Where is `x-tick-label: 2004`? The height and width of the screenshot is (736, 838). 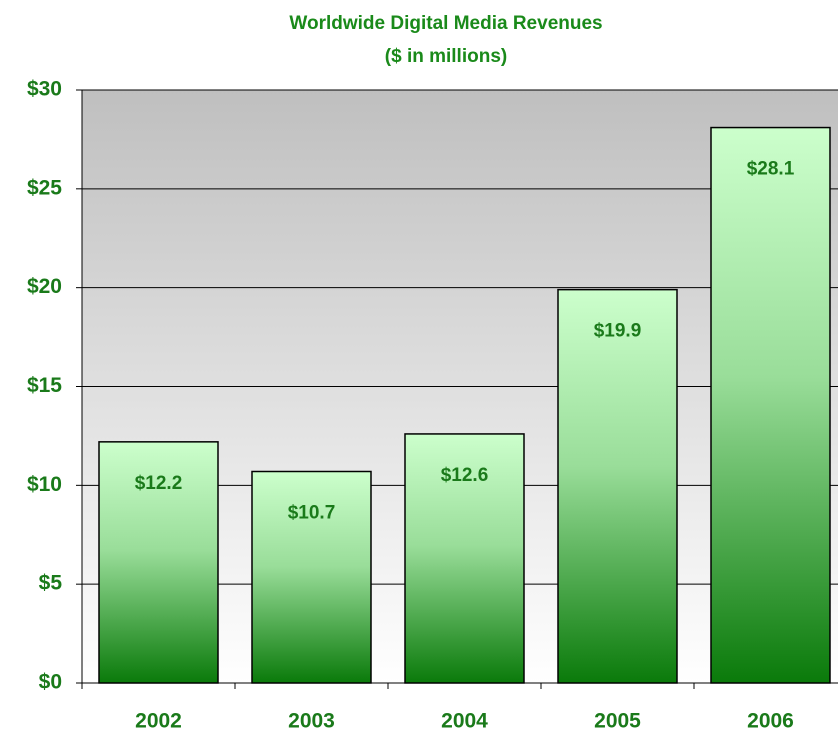
x-tick-label: 2004 is located at coordinates (464, 721).